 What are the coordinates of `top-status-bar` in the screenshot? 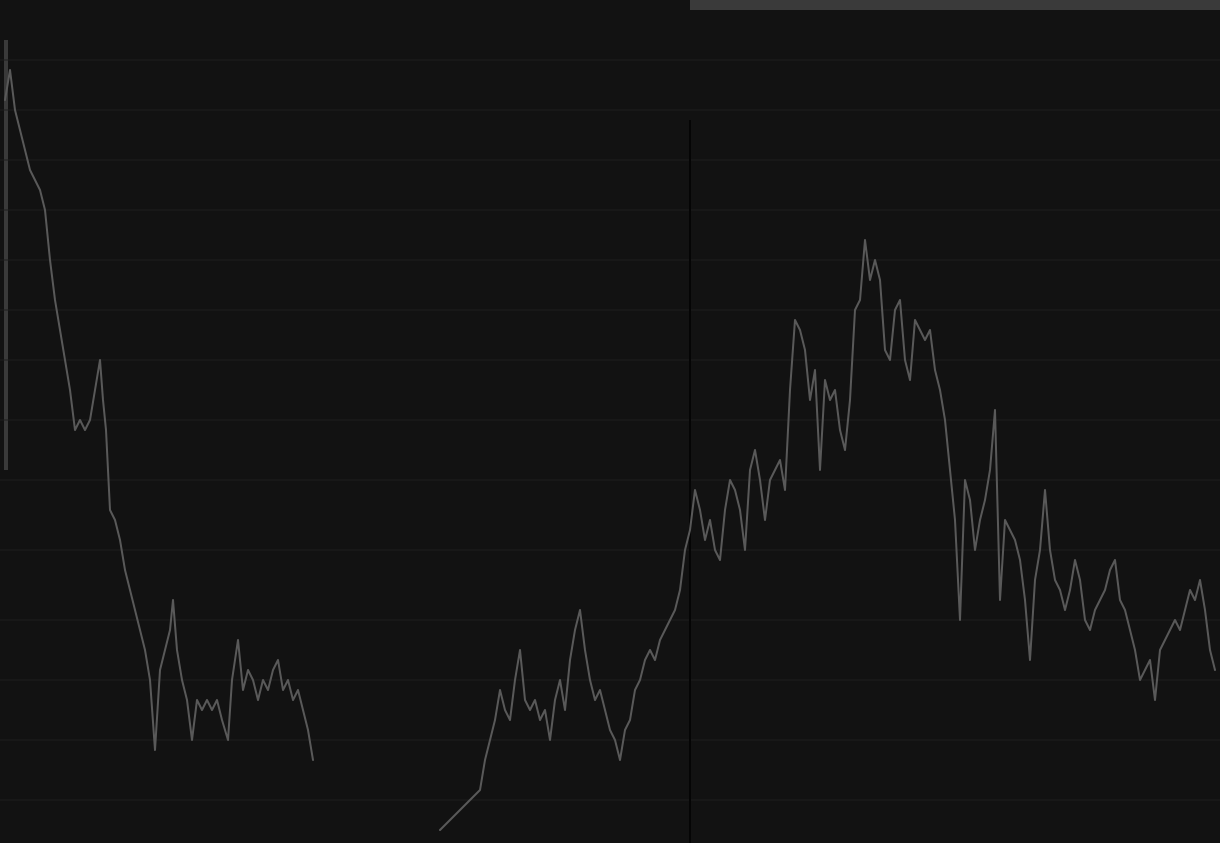 It's located at (955, 5).